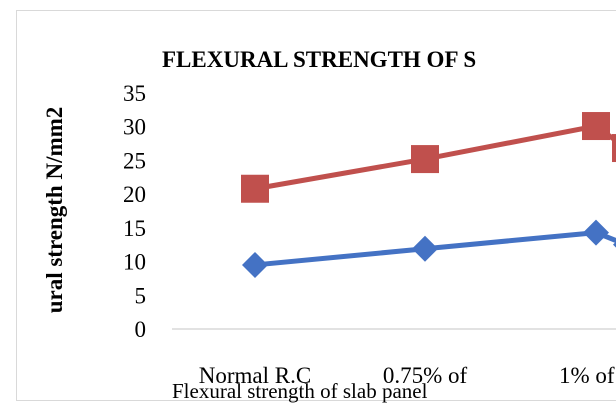 This screenshot has width=616, height=411. What do you see at coordinates (300, 391) in the screenshot?
I see `figure-caption: Flexural strength of slab panel` at bounding box center [300, 391].